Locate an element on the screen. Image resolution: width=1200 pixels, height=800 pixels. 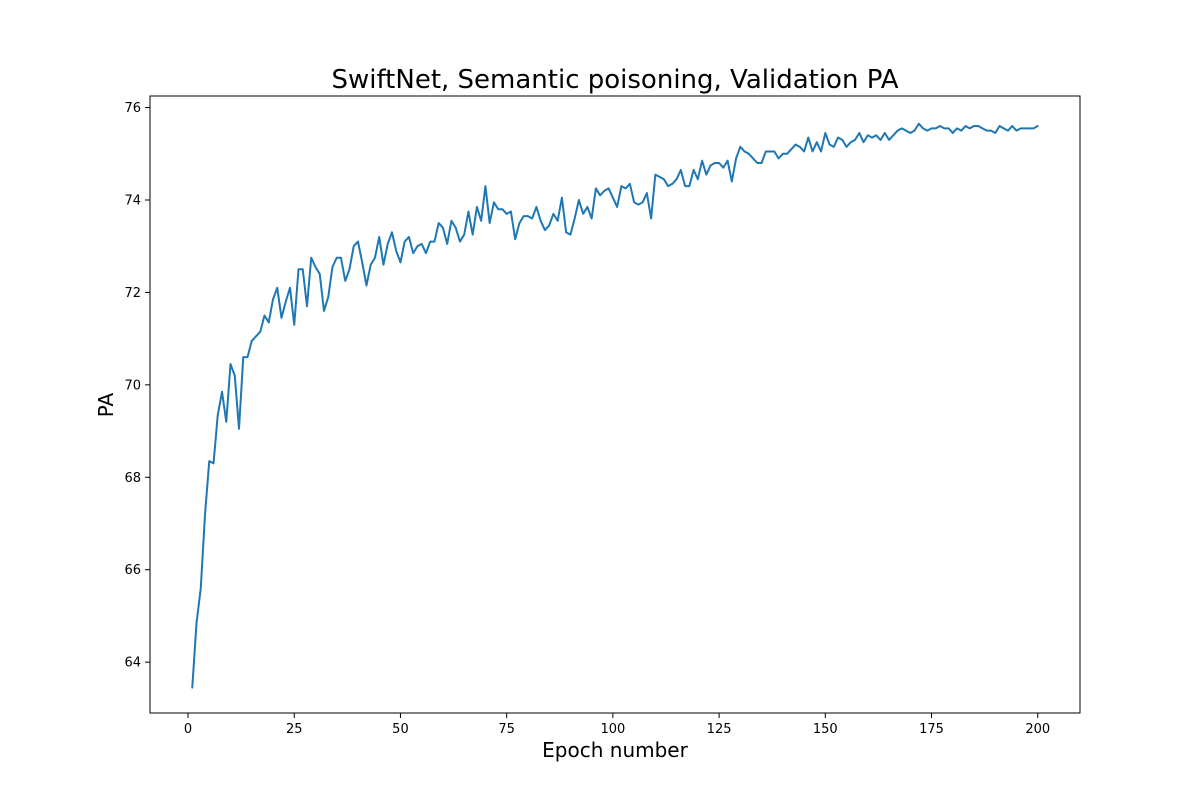
y-tick-label: 72 is located at coordinates (132, 293).